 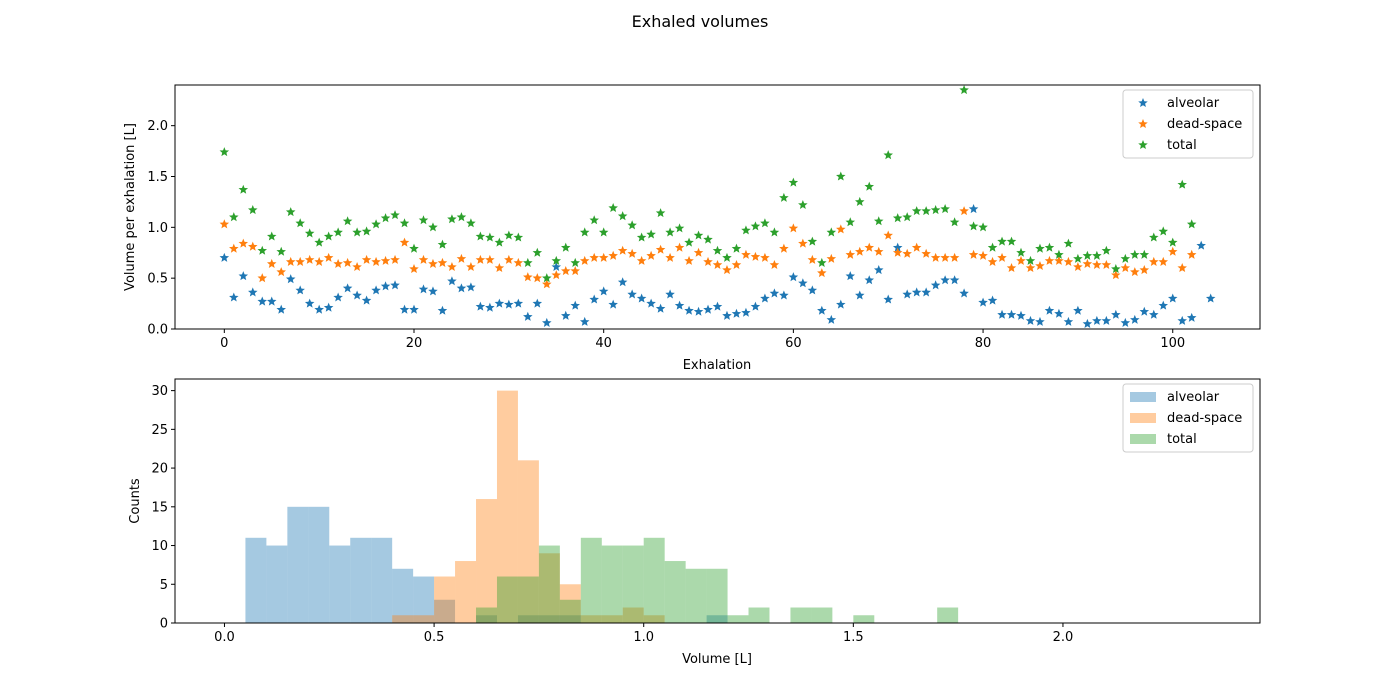 What do you see at coordinates (1193, 103) in the screenshot?
I see `legend-label-alveolar: alveolar` at bounding box center [1193, 103].